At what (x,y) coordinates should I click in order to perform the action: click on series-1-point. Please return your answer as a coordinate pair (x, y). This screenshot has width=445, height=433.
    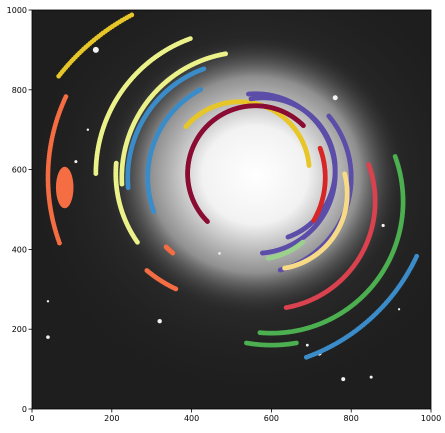
    Looking at the image, I should click on (186, 127).